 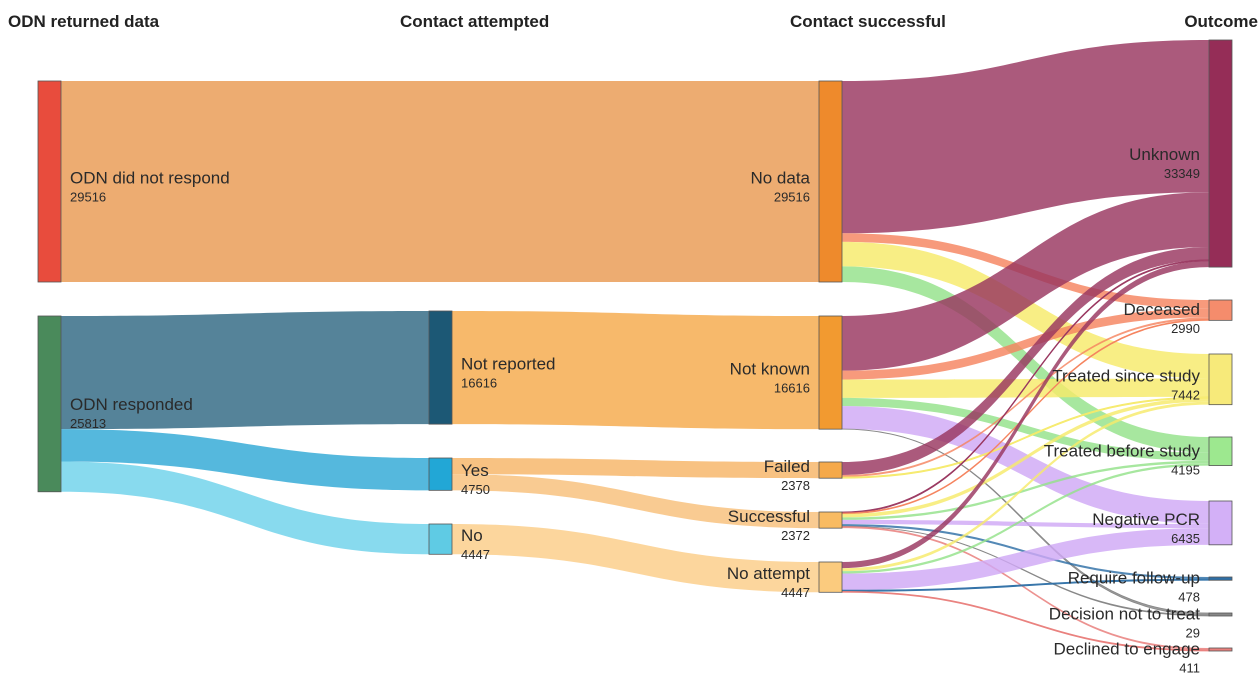 What do you see at coordinates (830, 470) in the screenshot?
I see `sankey-node-failed` at bounding box center [830, 470].